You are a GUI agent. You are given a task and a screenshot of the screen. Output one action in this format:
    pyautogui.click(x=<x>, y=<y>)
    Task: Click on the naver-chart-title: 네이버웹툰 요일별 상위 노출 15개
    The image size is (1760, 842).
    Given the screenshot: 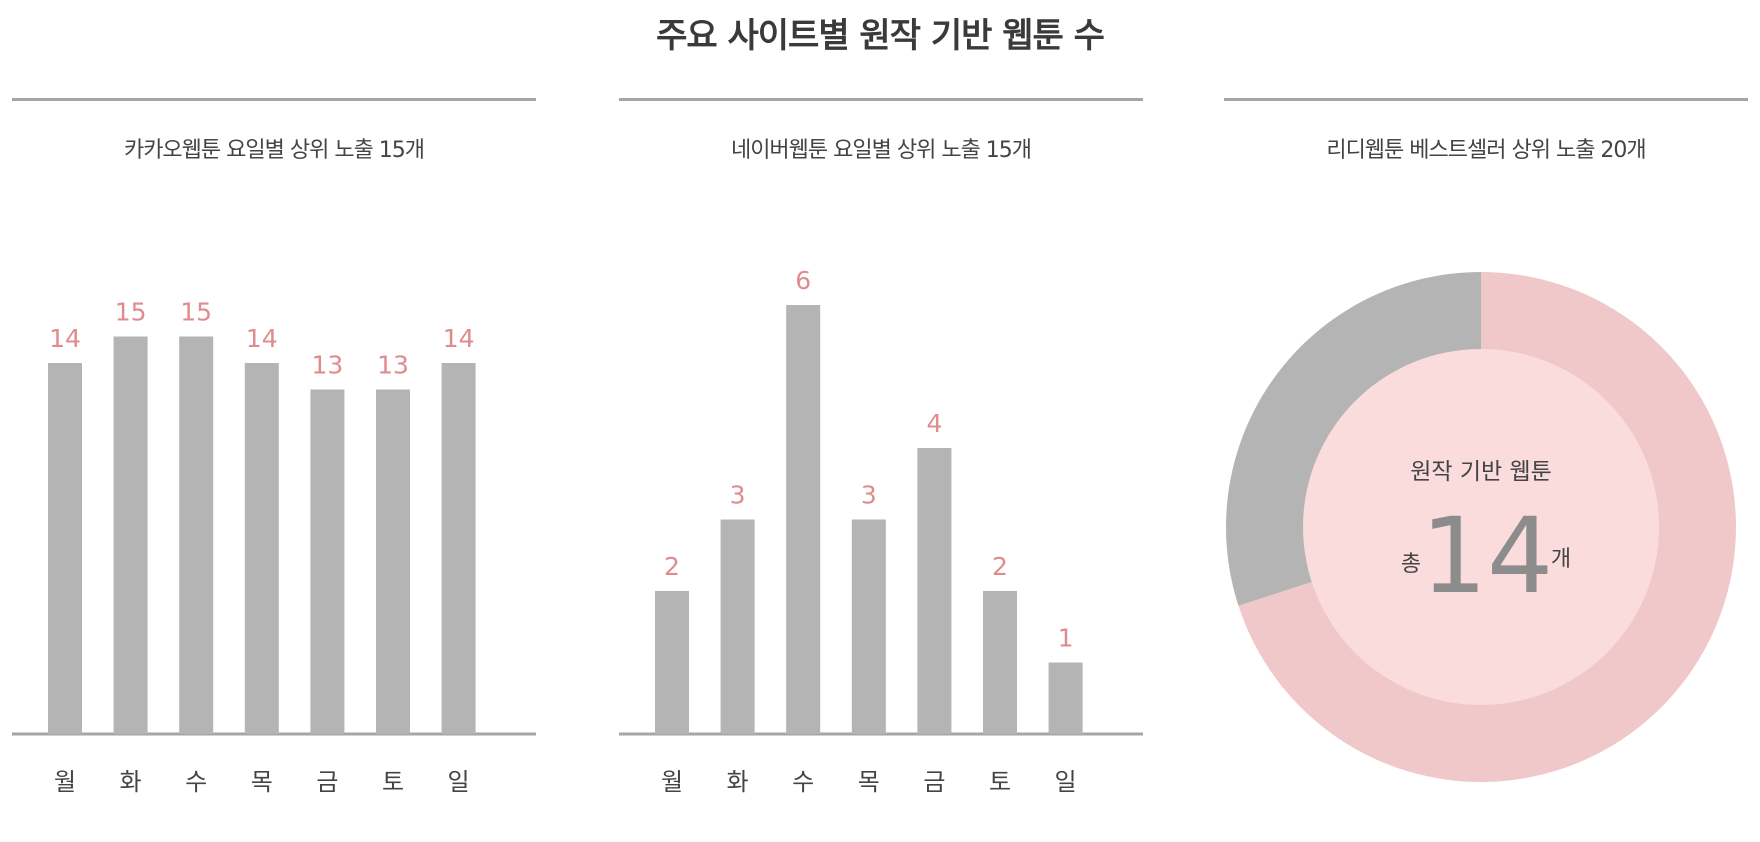 What is the action you would take?
    pyautogui.click(x=881, y=150)
    